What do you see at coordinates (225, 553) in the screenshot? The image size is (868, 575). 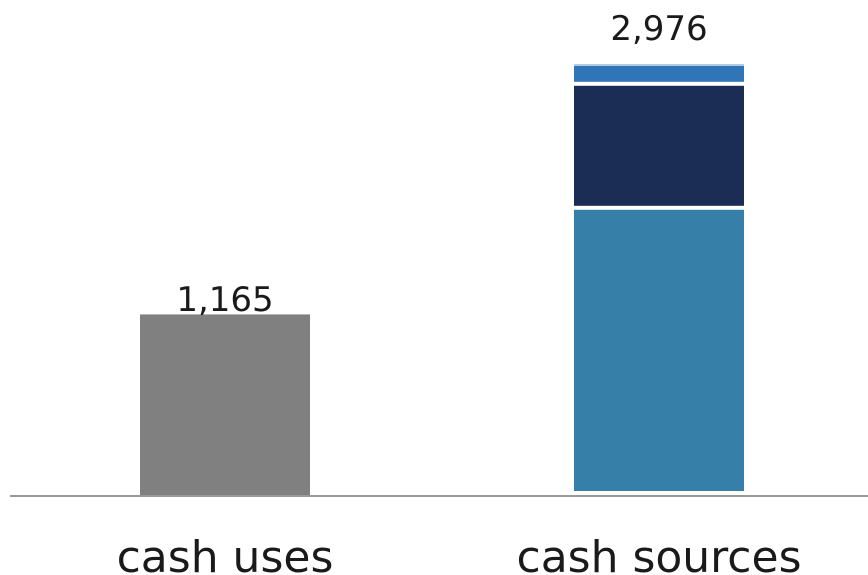 I see `category-label-cash-uses: cash uses` at bounding box center [225, 553].